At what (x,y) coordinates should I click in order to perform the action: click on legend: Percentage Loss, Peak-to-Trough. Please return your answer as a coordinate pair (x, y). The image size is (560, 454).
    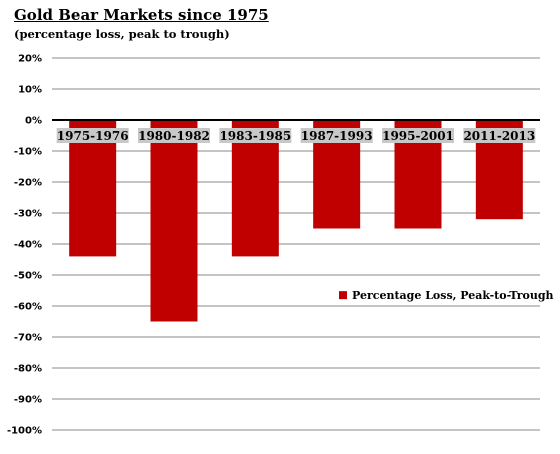
    Looking at the image, I should click on (446, 295).